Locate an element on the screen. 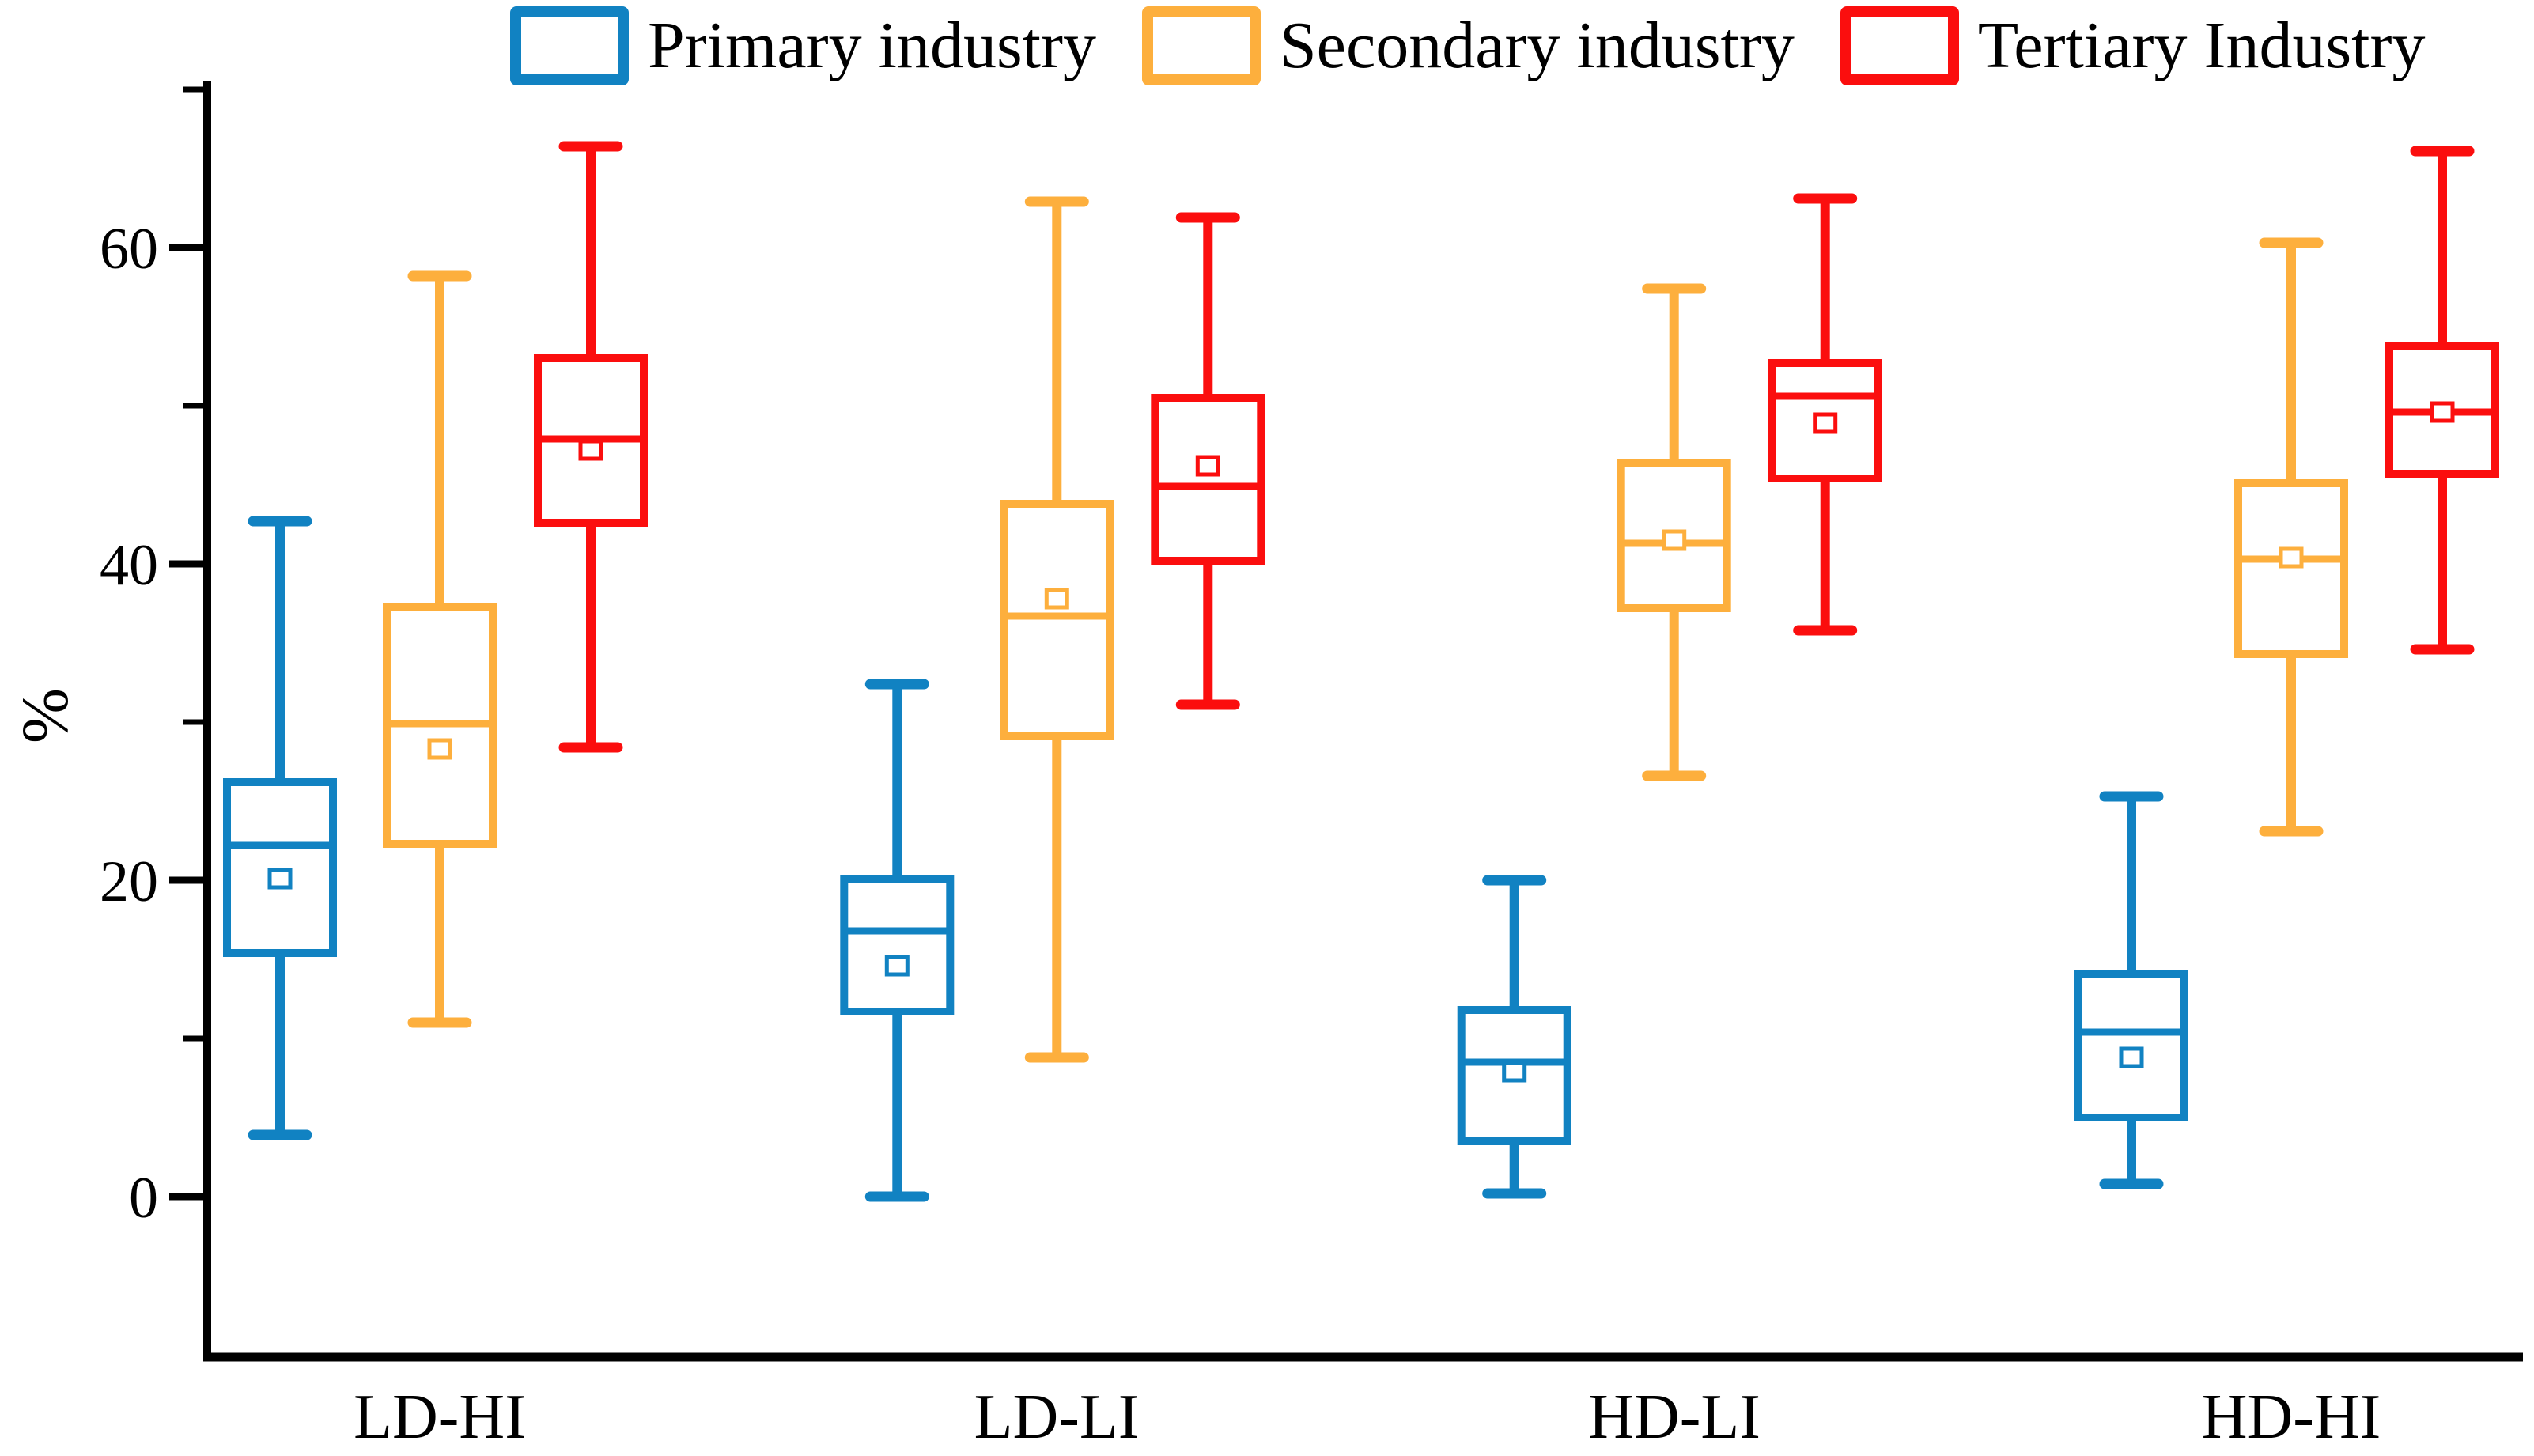 The image size is (2534, 1456). box-tertiary-industry-ld-hi is located at coordinates (591, 447).